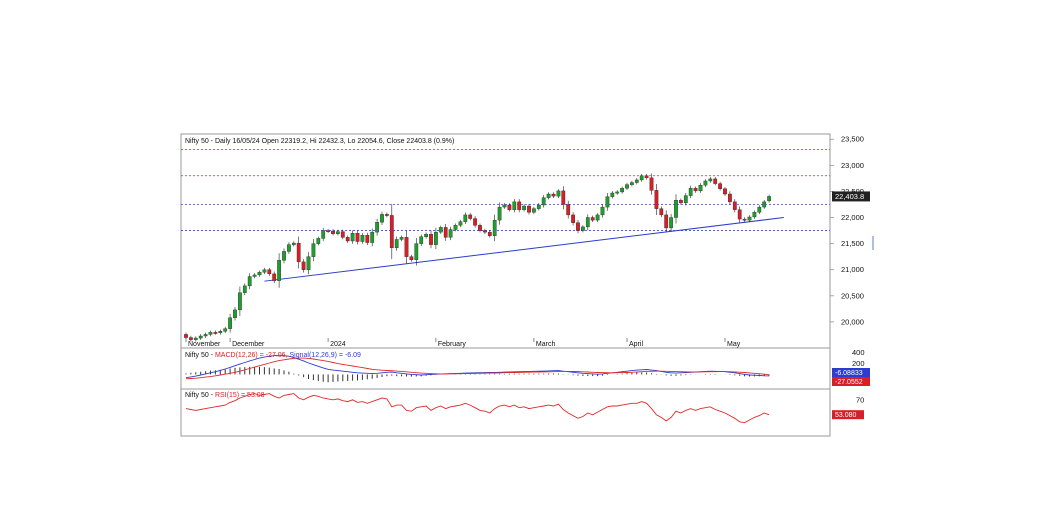 This screenshot has height=530, width=1039. I want to click on signal-line, so click(477, 368).